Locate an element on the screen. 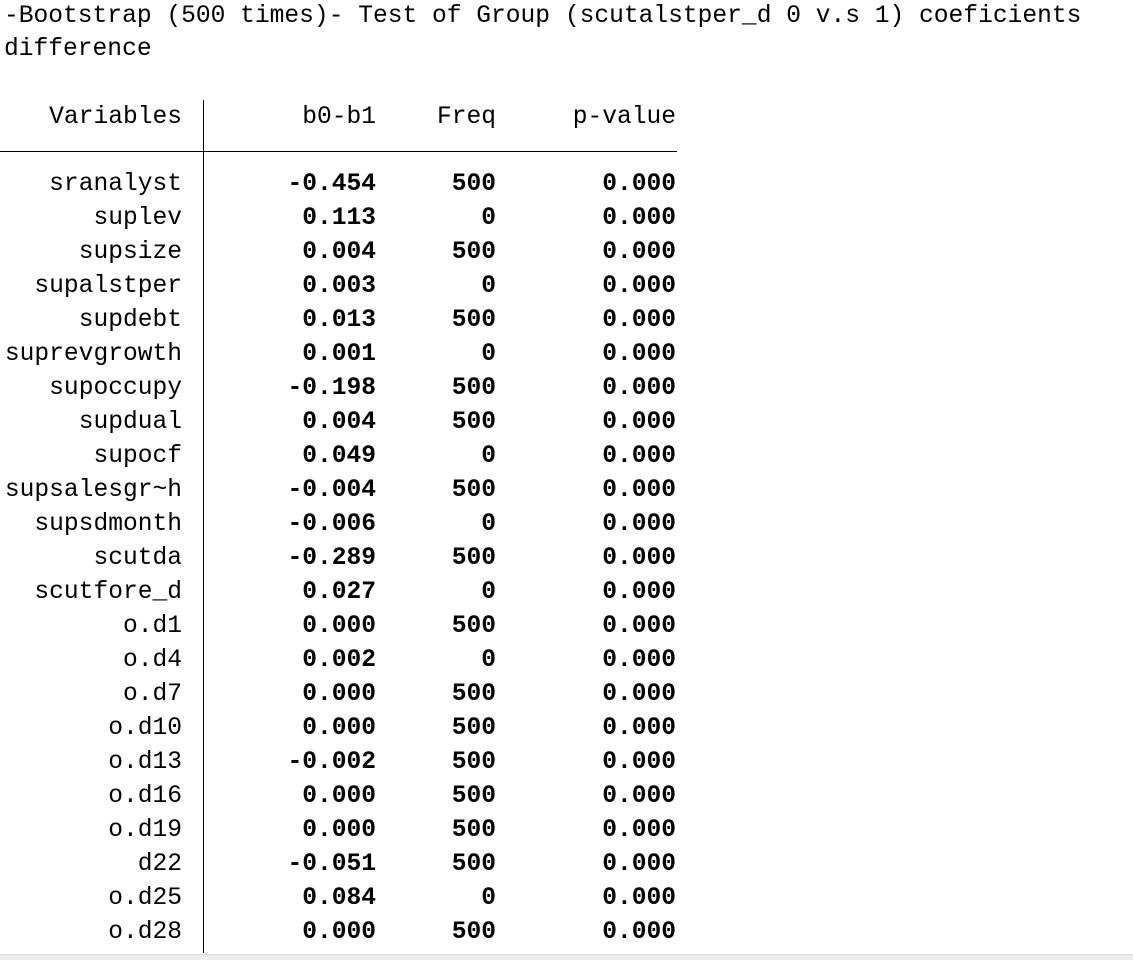 The width and height of the screenshot is (1133, 960). header-freq: Freq is located at coordinates (466, 117).